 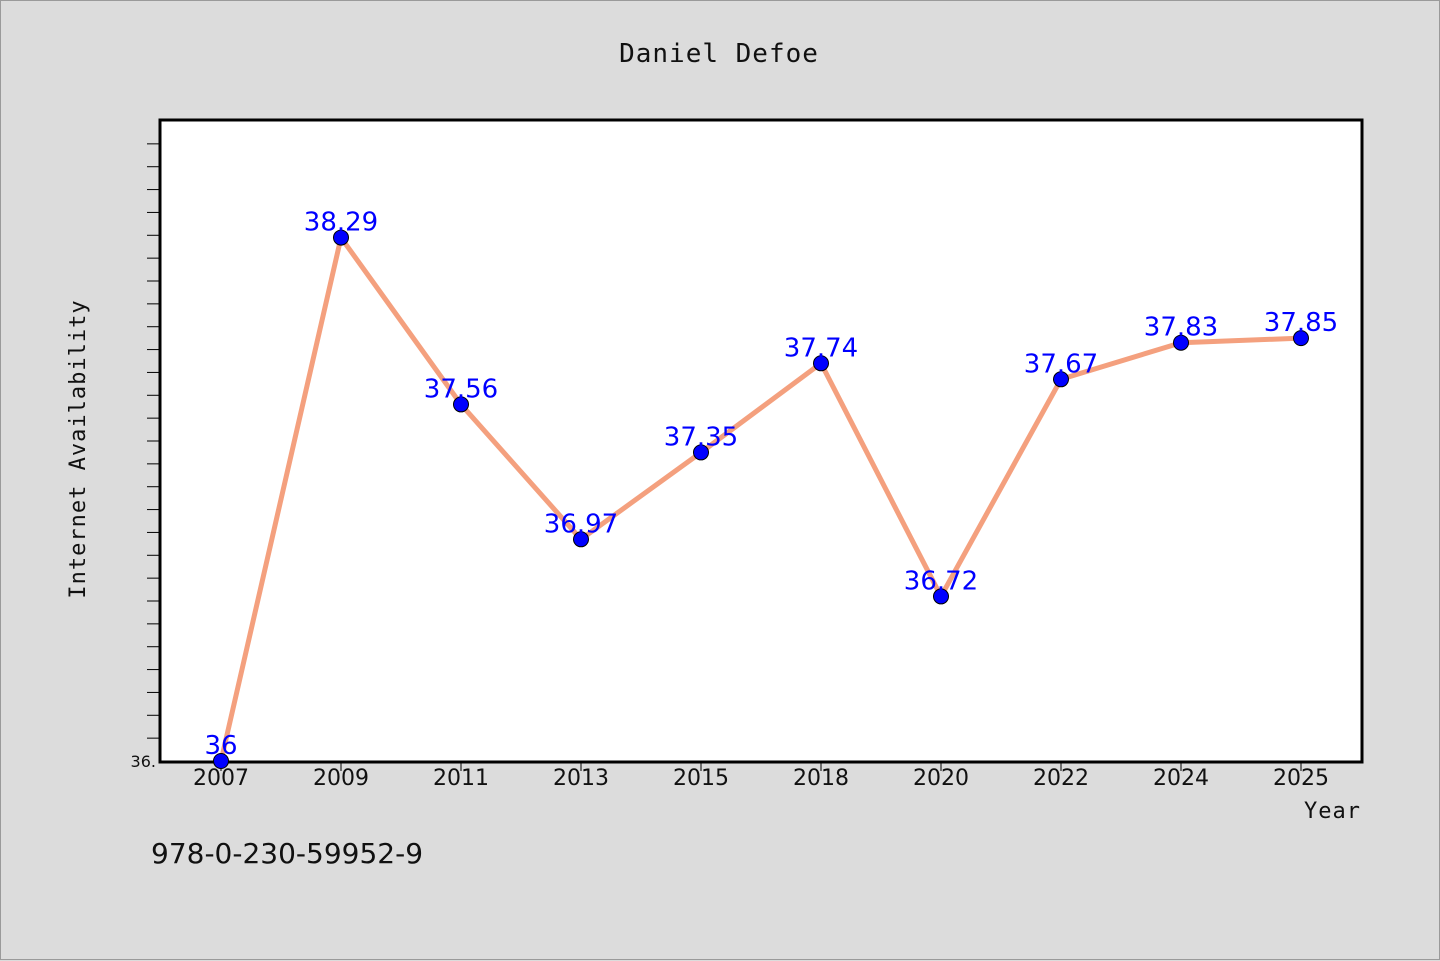 What do you see at coordinates (581, 778) in the screenshot?
I see `x-tick-label: 2013` at bounding box center [581, 778].